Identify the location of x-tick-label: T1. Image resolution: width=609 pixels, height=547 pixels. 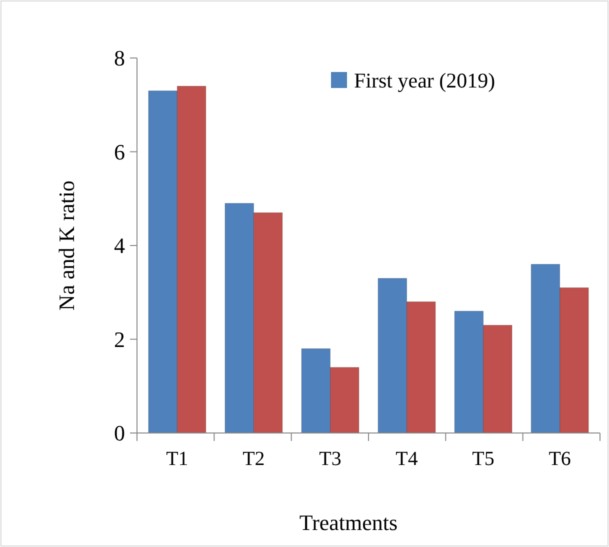
(177, 459).